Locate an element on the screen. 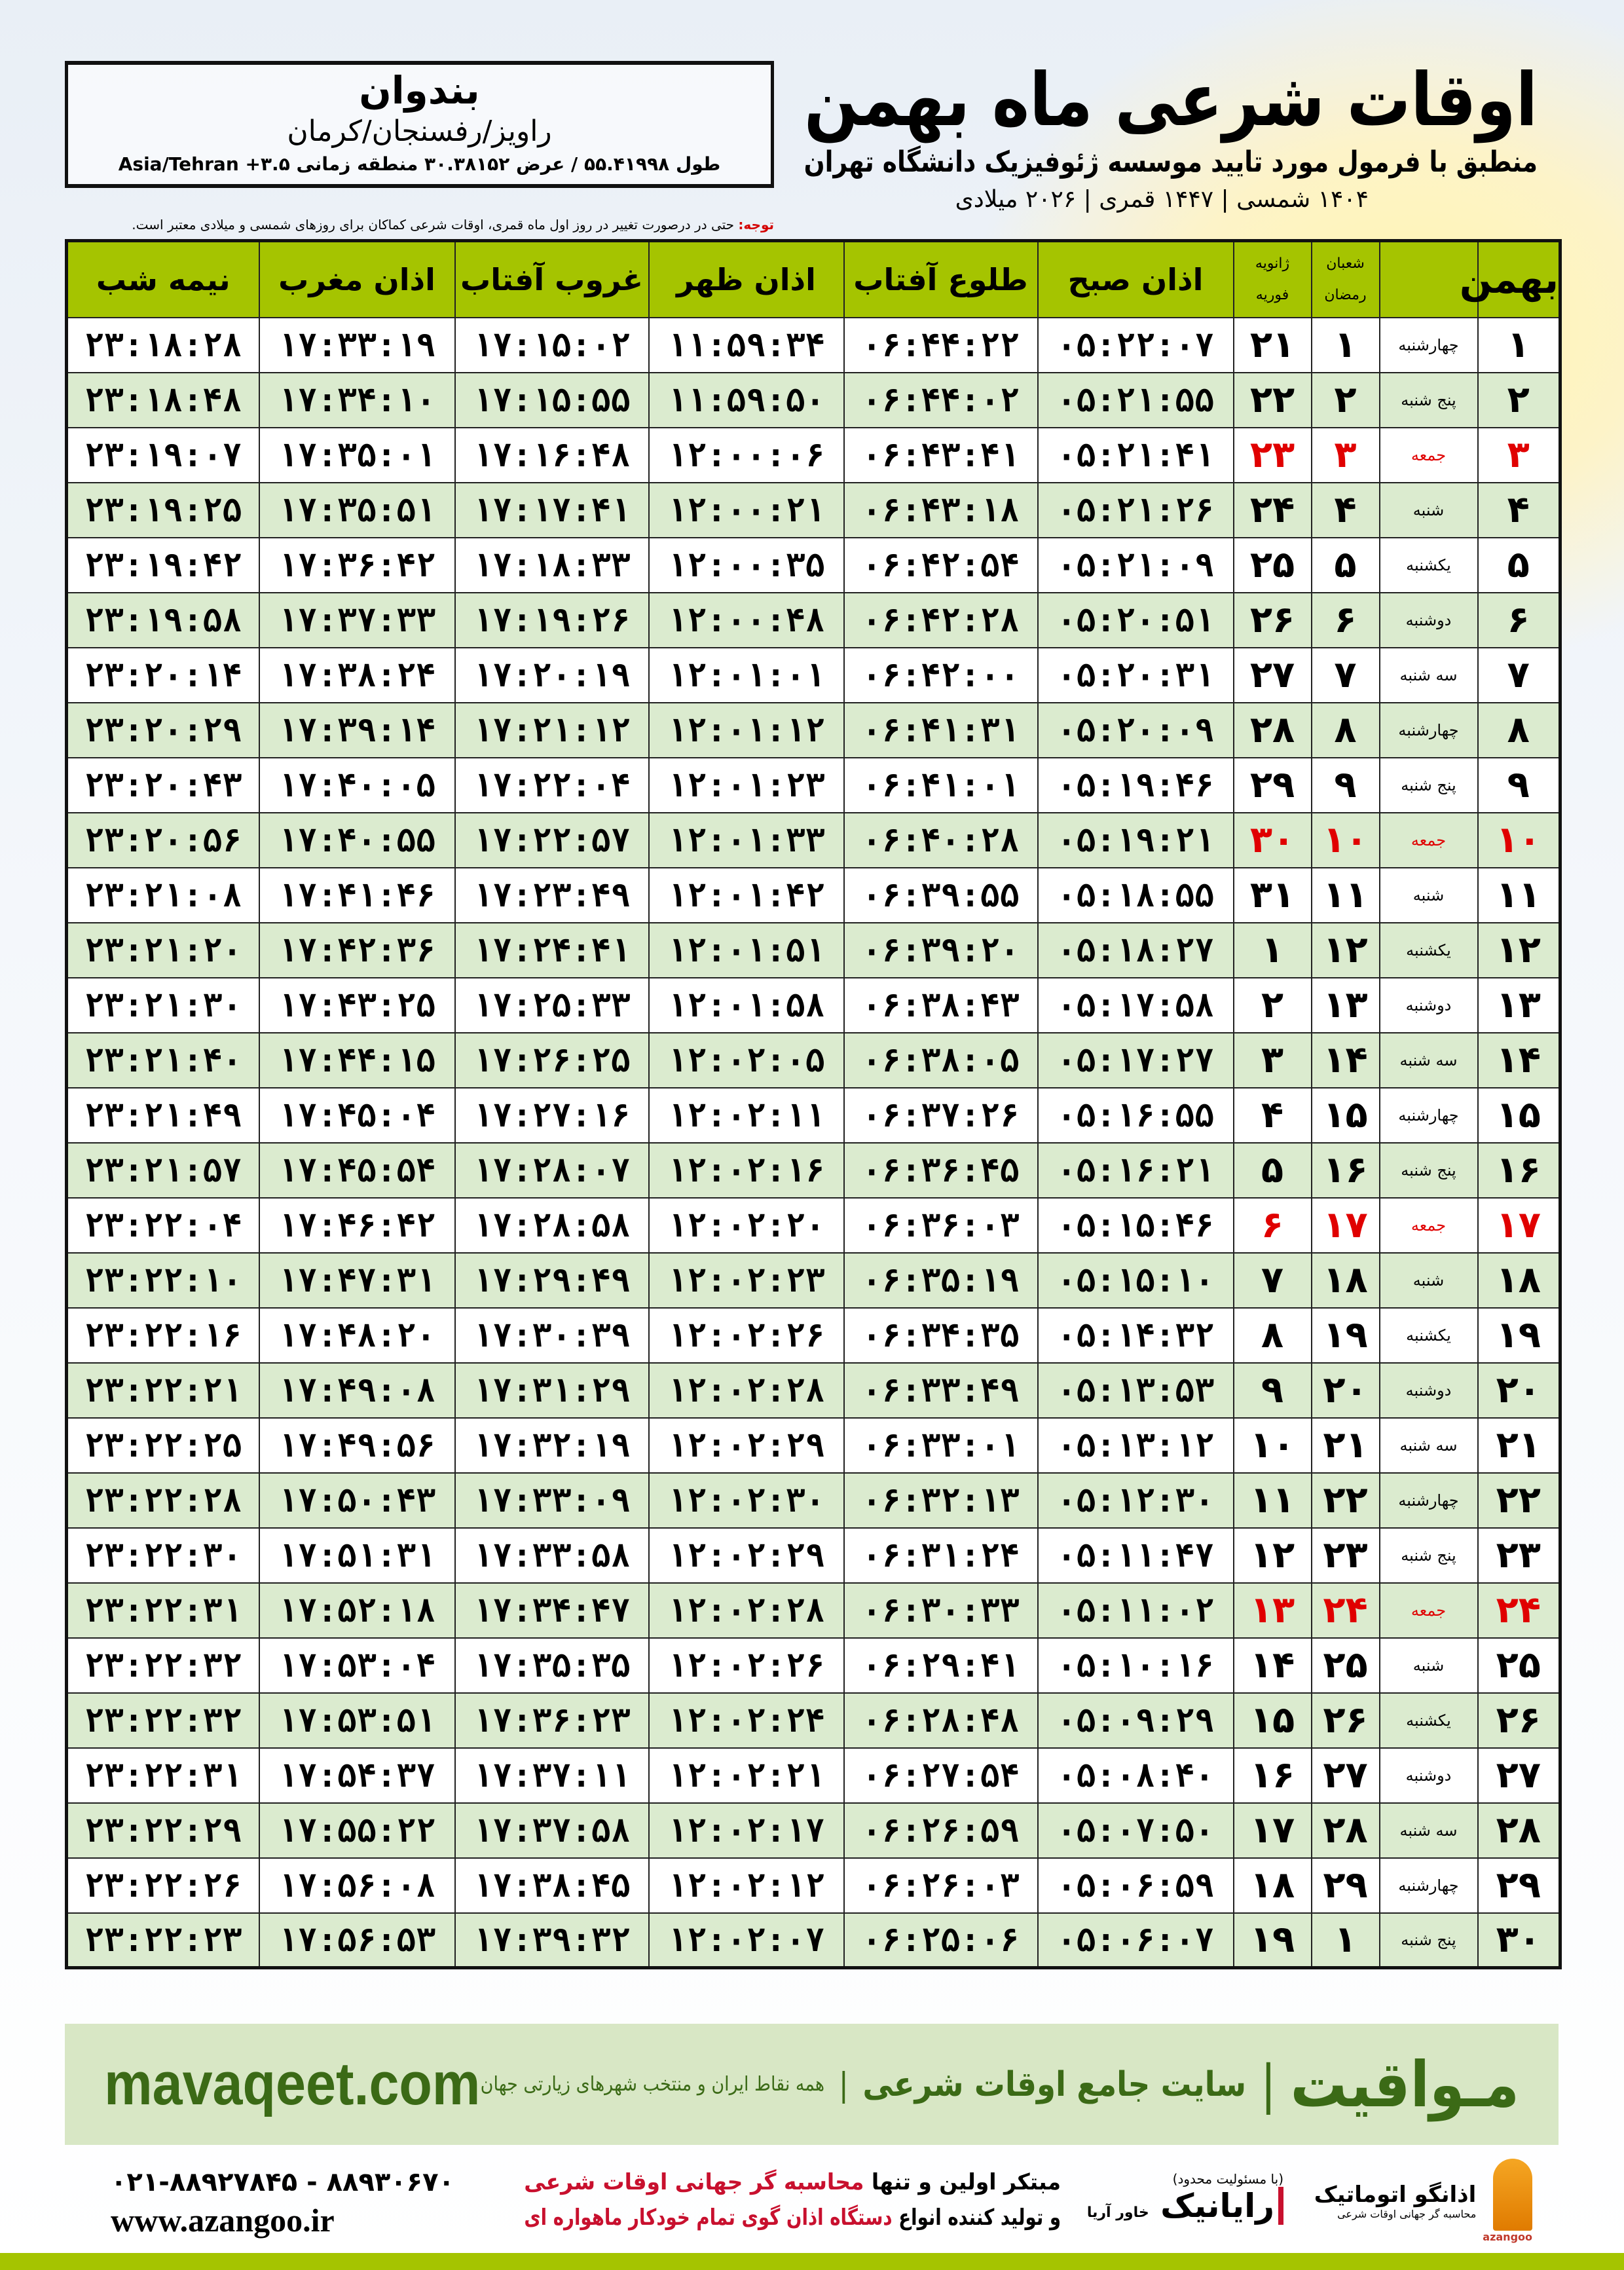 Image resolution: width=1624 pixels, height=2270 pixels. cell-fajr: ۰۵:۱۹:۲۱ is located at coordinates (1135, 839).